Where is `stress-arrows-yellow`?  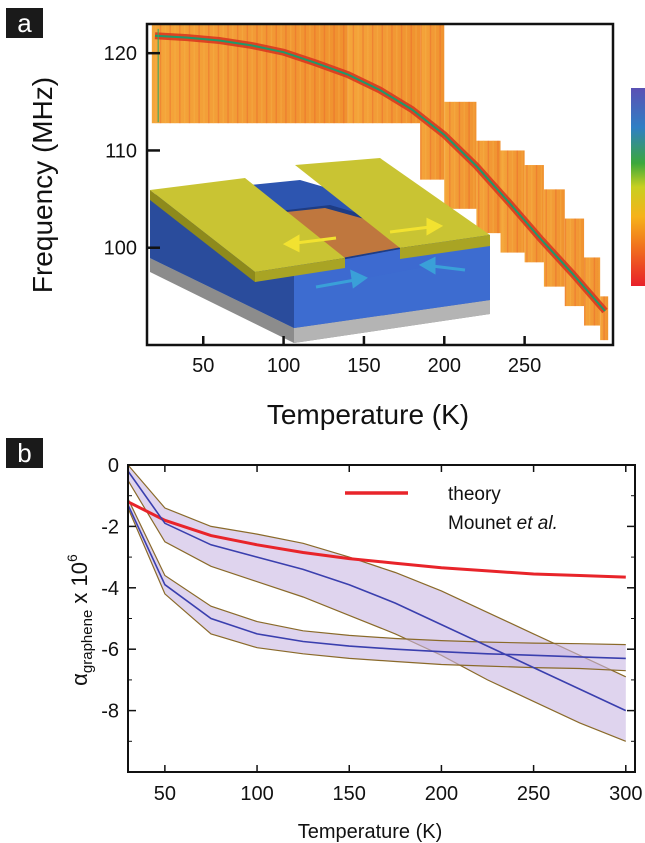 stress-arrows-yellow is located at coordinates (363, 235).